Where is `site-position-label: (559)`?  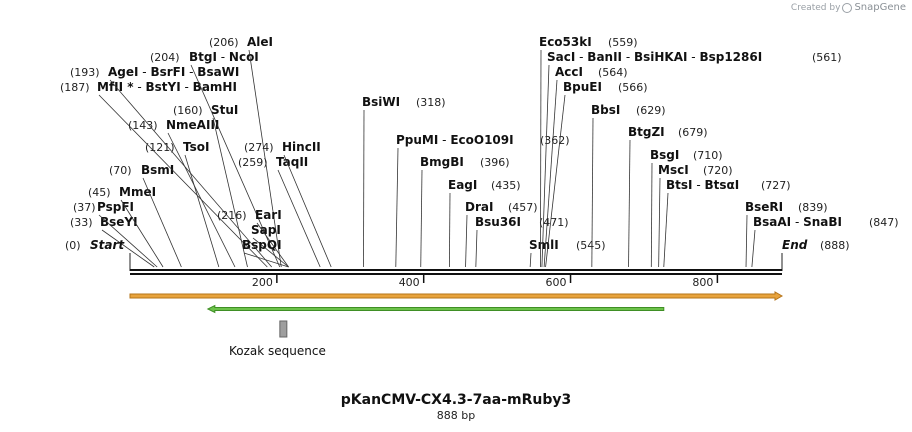 site-position-label: (559) is located at coordinates (623, 42).